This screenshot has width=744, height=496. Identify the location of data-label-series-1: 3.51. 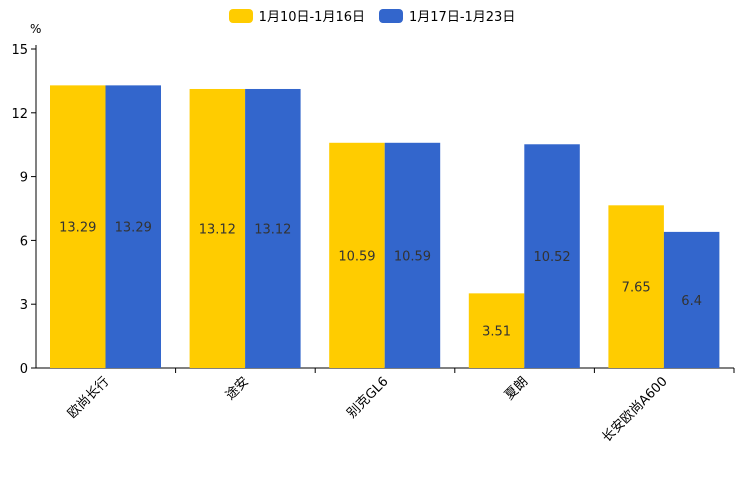
(496, 332).